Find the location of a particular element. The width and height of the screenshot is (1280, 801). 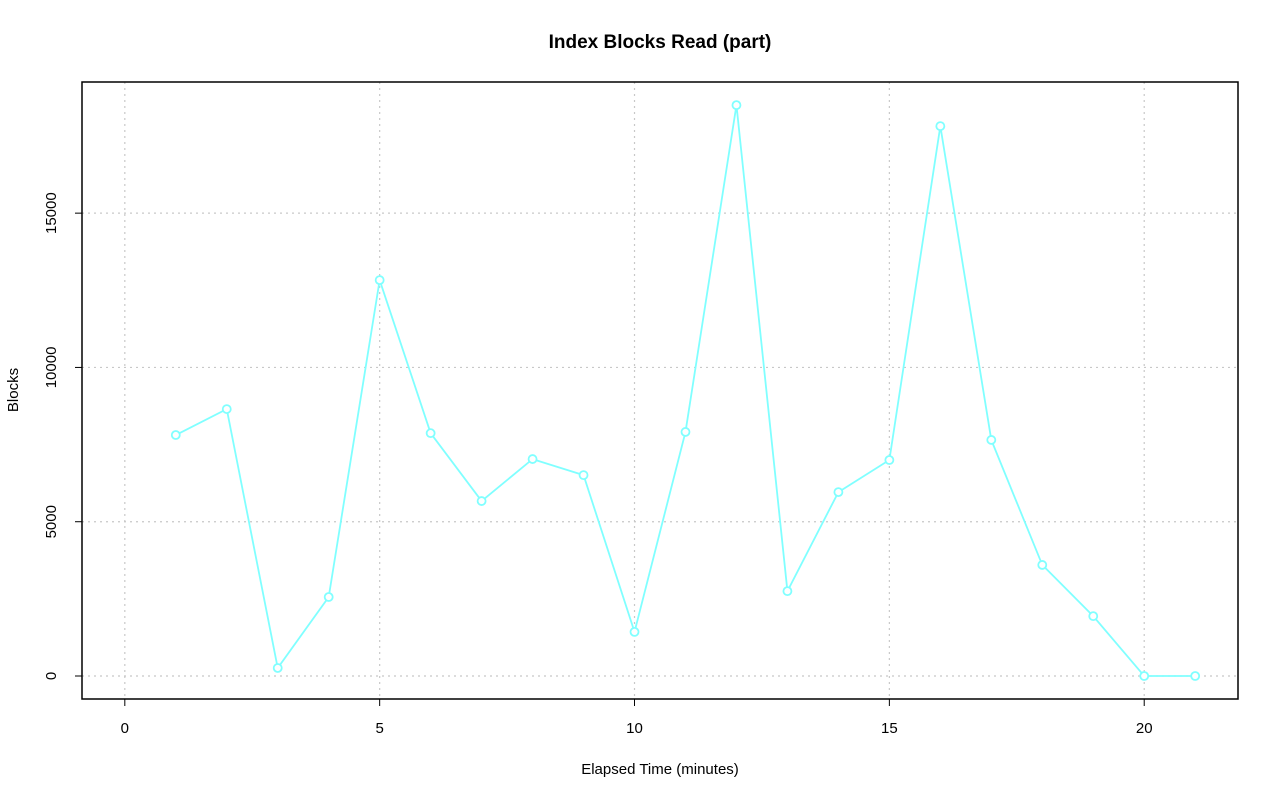

x-tick-label: 20 is located at coordinates (1144, 728).